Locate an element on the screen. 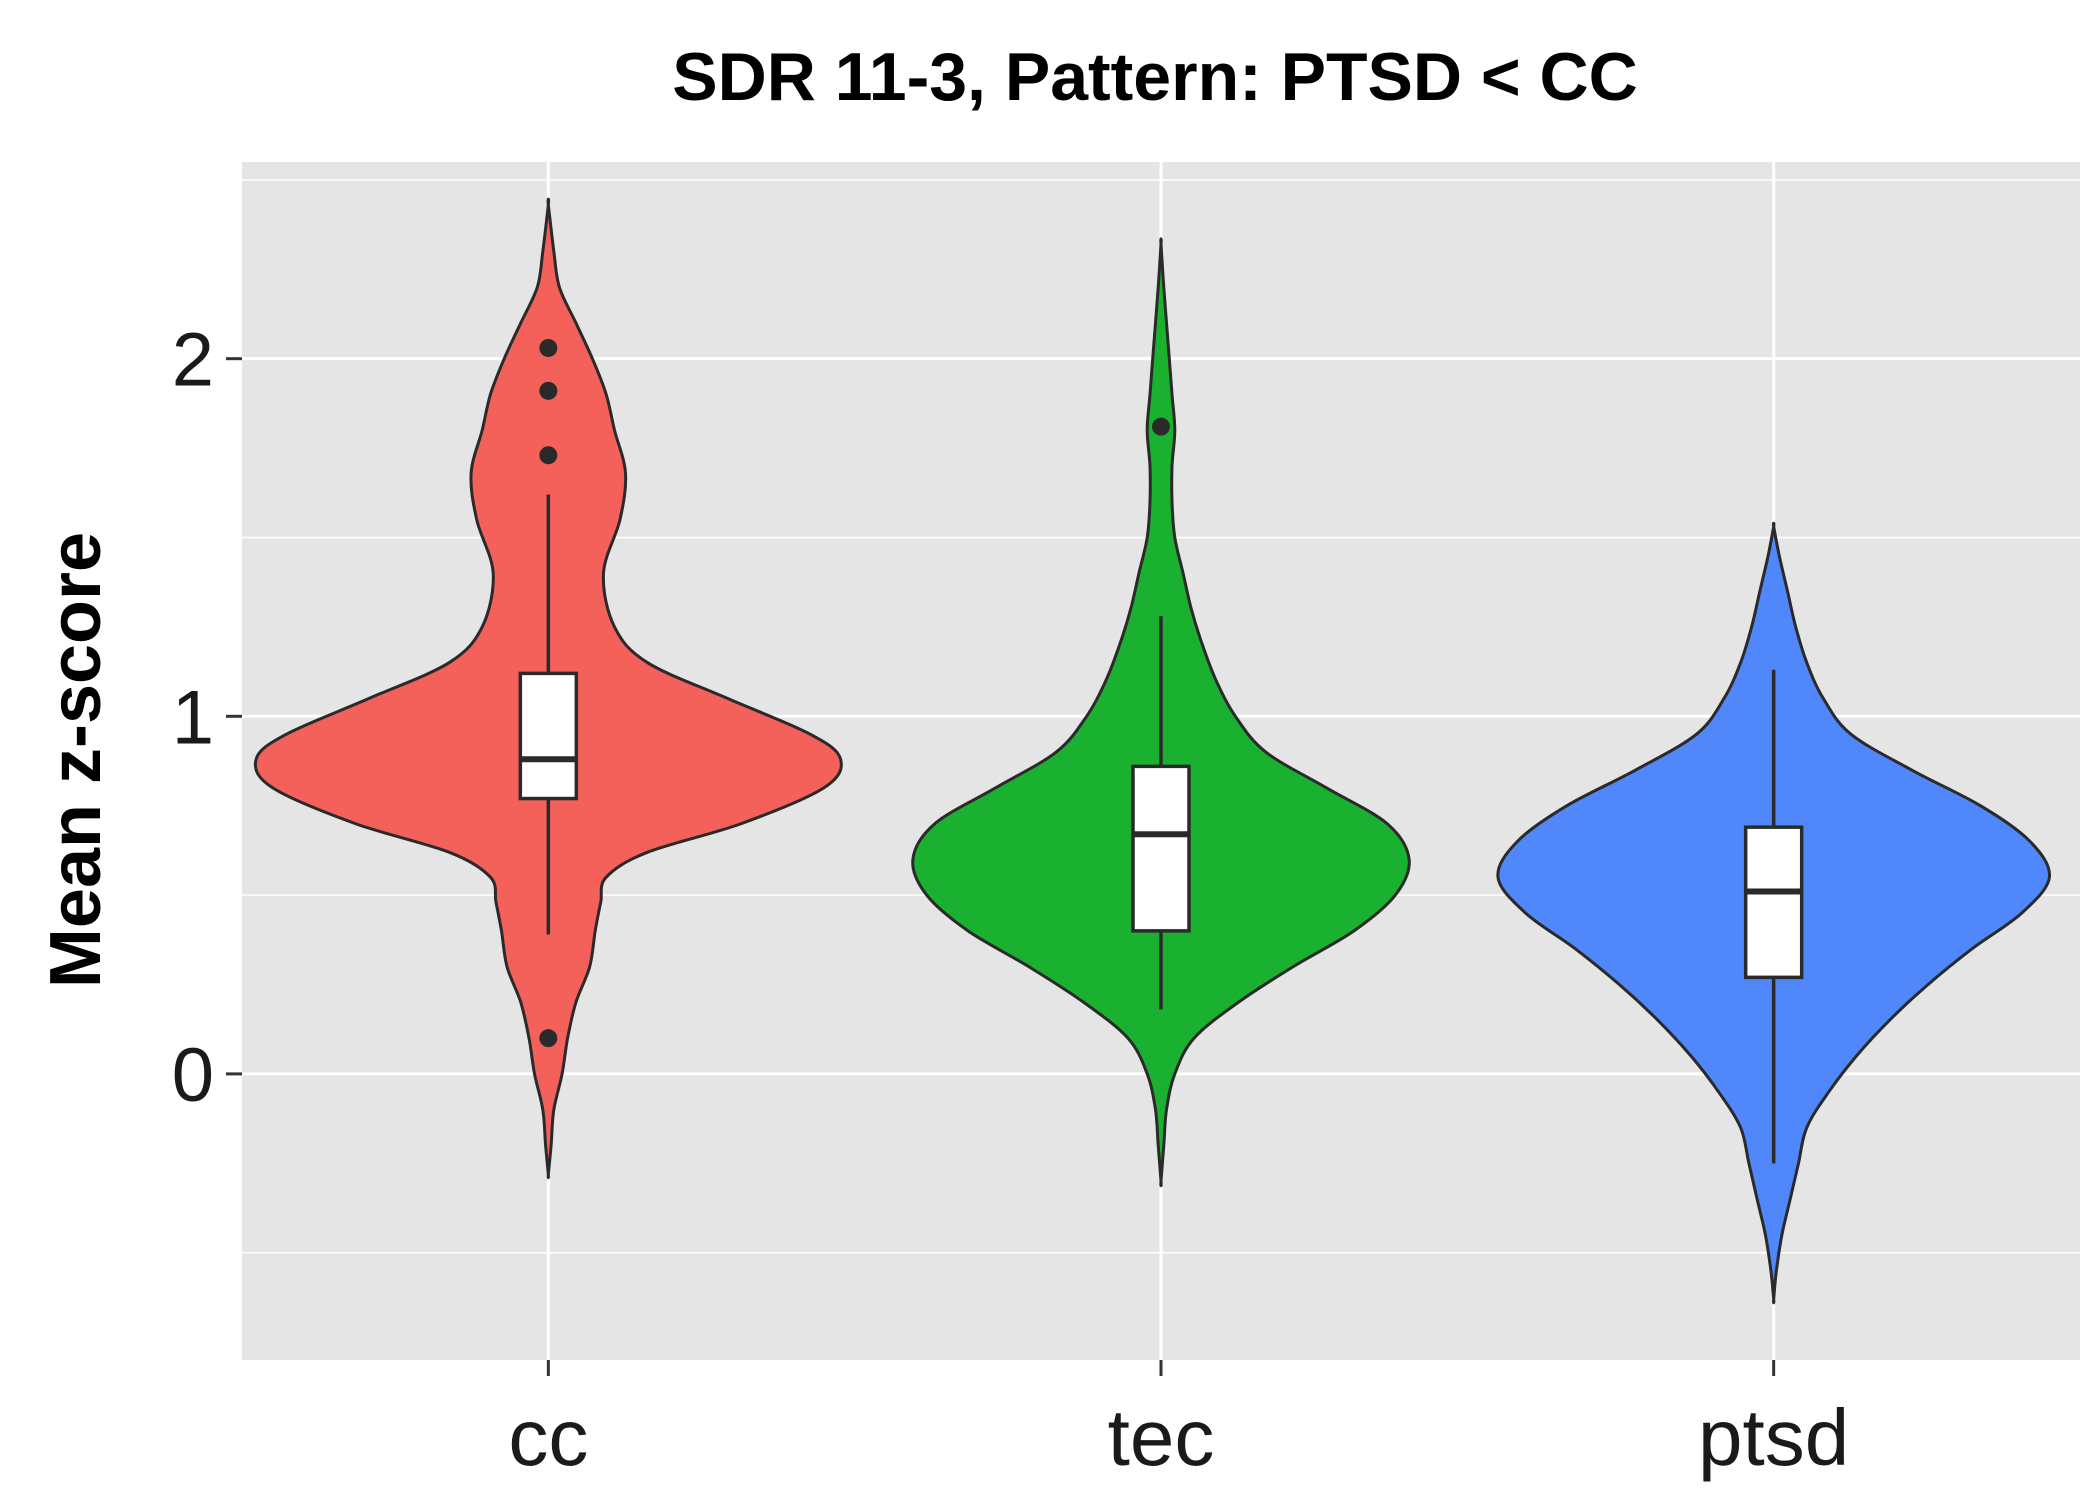  boxplot-tec is located at coordinates (1161, 848).